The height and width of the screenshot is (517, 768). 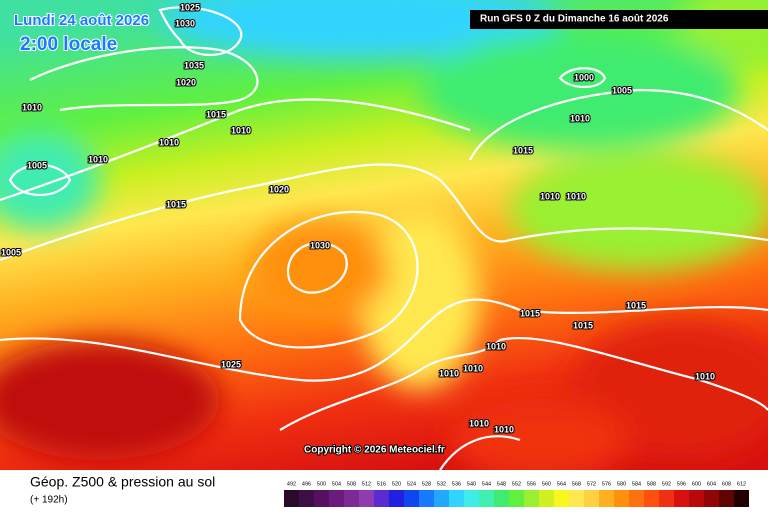 I want to click on footer-title: Géop. Z500 & pression au sol, so click(x=122, y=482).